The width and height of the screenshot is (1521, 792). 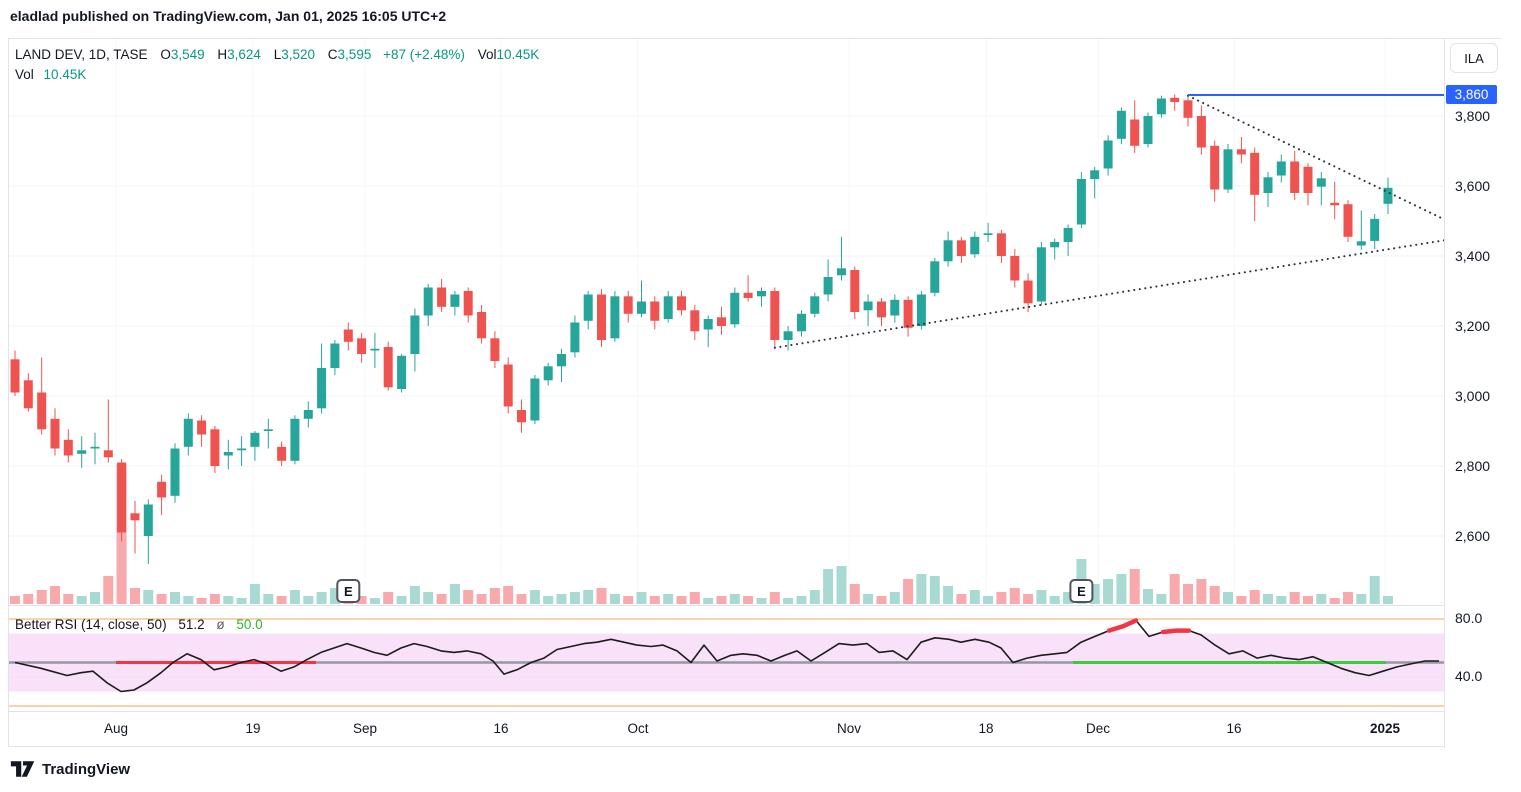 I want to click on time-axis-label: 18, so click(x=986, y=728).